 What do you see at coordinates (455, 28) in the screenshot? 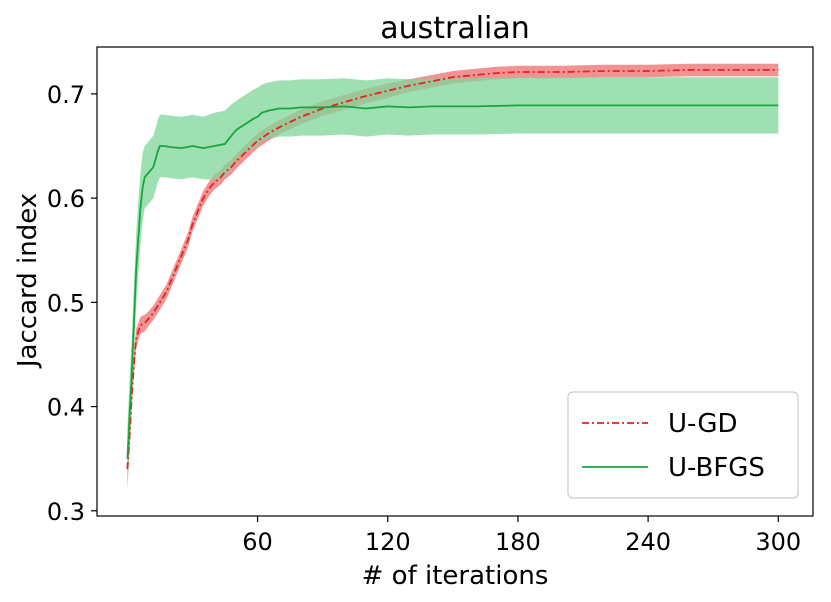
I see `chart-title: australian` at bounding box center [455, 28].